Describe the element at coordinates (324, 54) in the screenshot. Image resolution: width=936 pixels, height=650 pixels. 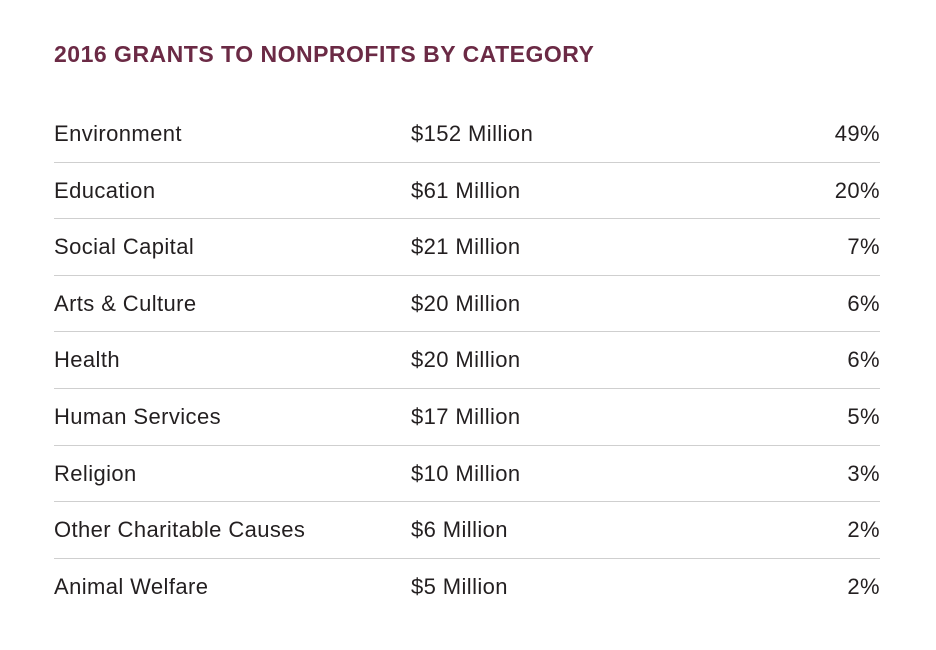
I see `table-title: 2016 GRANTS TO NONPROFITS BY CATEGORY` at that location.